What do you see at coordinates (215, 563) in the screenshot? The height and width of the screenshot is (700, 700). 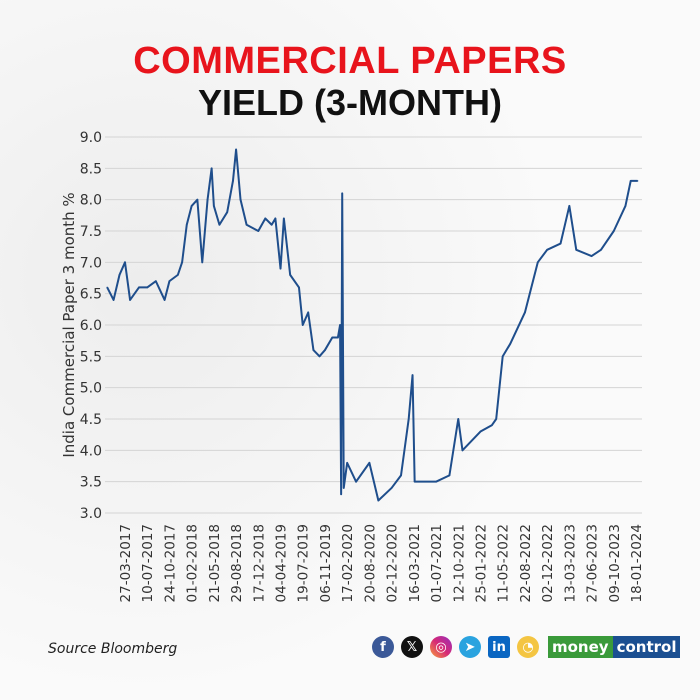 I see `x-tick-label: 21-05-2018` at bounding box center [215, 563].